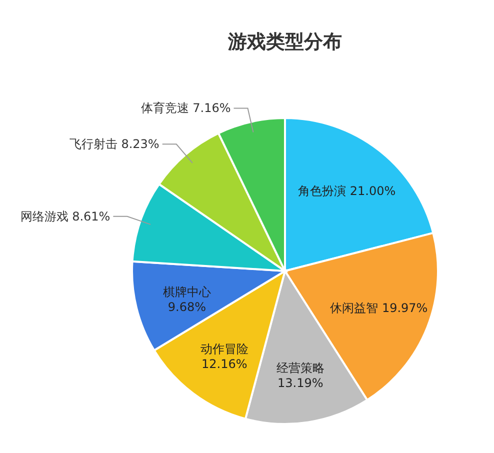 This screenshot has height=453, width=494. What do you see at coordinates (185, 108) in the screenshot?
I see `slice-label: 体育竞速 7.16%` at bounding box center [185, 108].